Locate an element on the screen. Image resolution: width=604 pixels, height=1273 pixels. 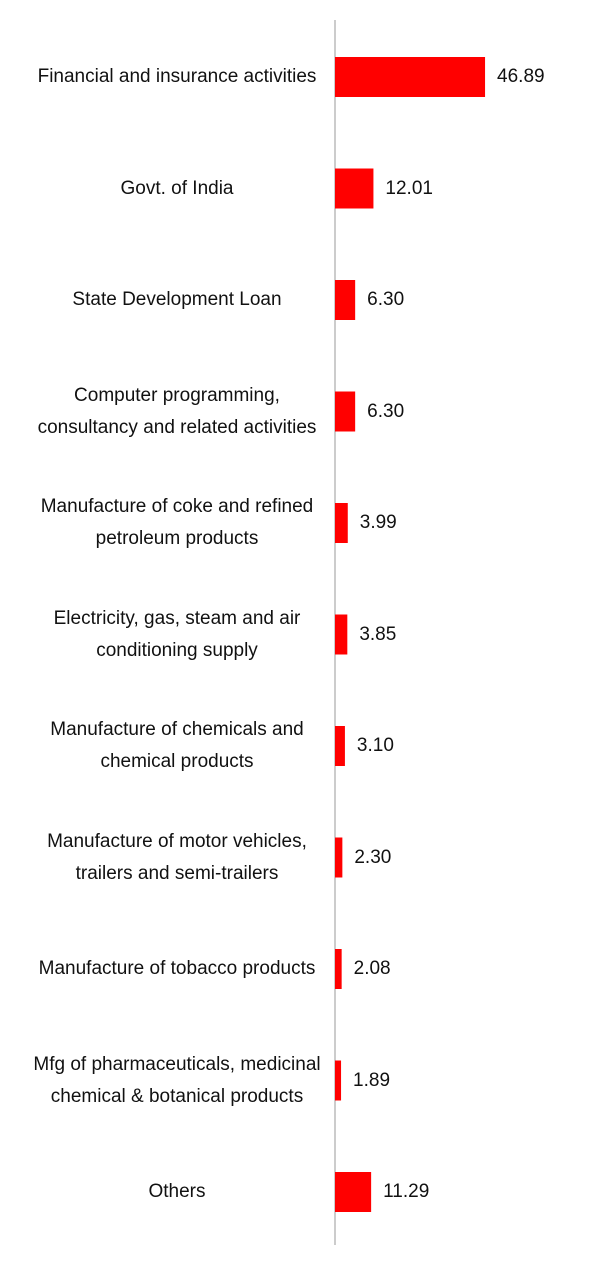
value-label: 3.99 is located at coordinates (378, 522).